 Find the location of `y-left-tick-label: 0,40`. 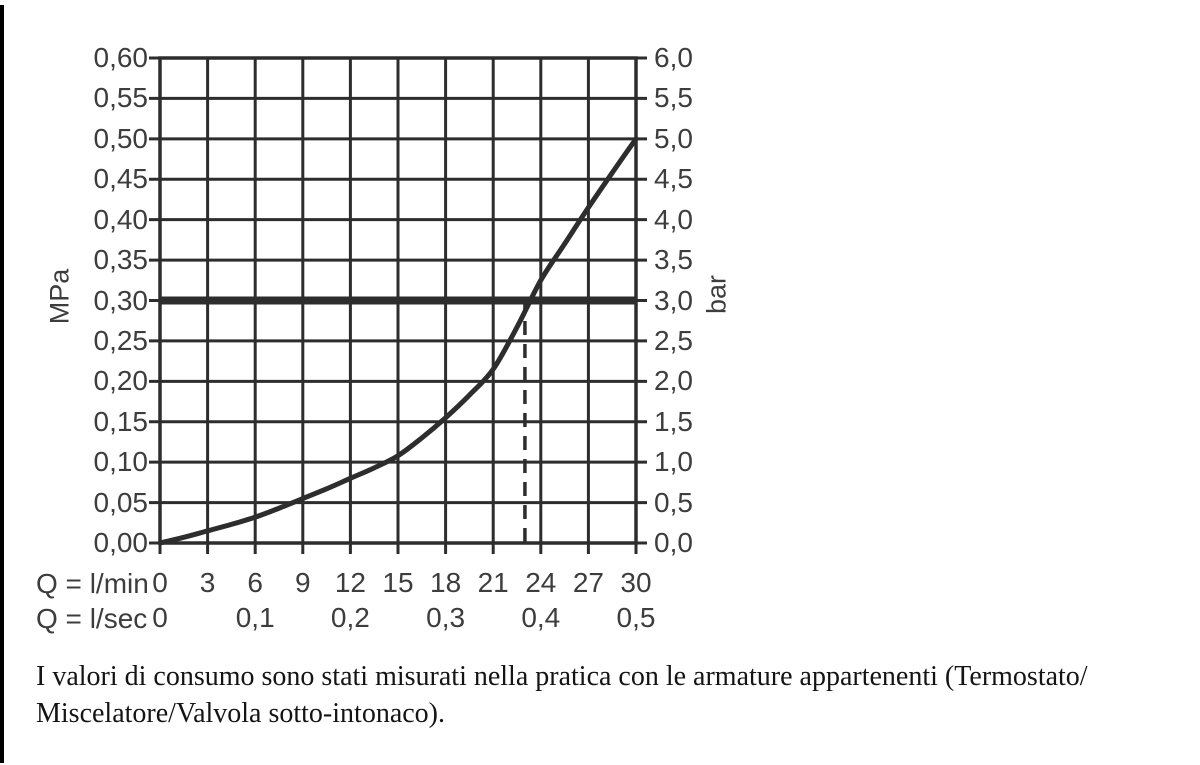

y-left-tick-label: 0,40 is located at coordinates (121, 219).